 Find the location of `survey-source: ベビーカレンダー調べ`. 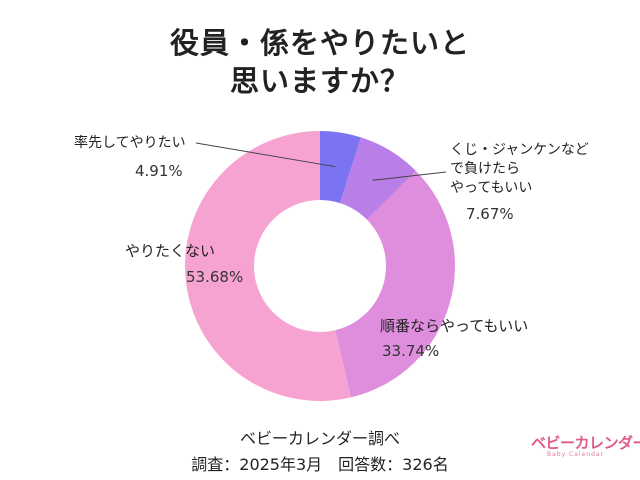

survey-source: ベビーカレンダー調べ is located at coordinates (319, 438).